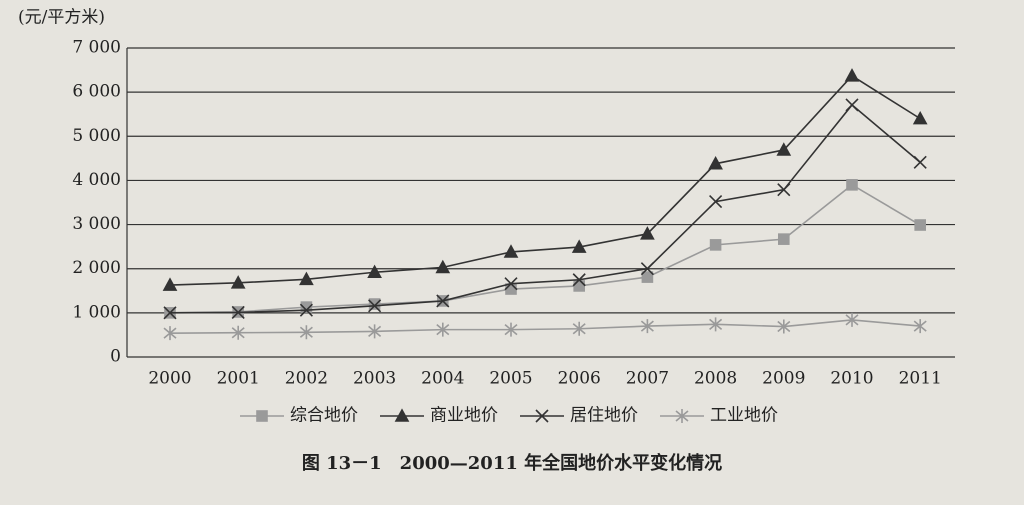  What do you see at coordinates (96, 136) in the screenshot?
I see `y-tick-label: 5 000` at bounding box center [96, 136].